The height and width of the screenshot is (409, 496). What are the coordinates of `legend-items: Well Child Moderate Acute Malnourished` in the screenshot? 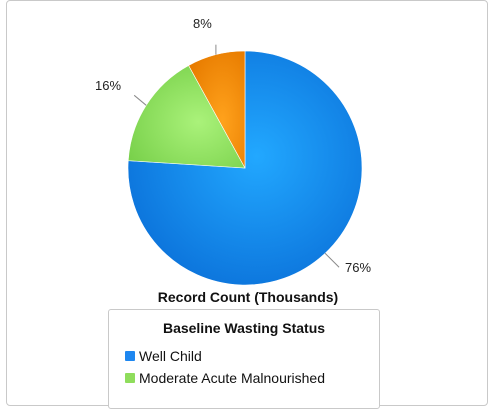 It's located at (252, 367).